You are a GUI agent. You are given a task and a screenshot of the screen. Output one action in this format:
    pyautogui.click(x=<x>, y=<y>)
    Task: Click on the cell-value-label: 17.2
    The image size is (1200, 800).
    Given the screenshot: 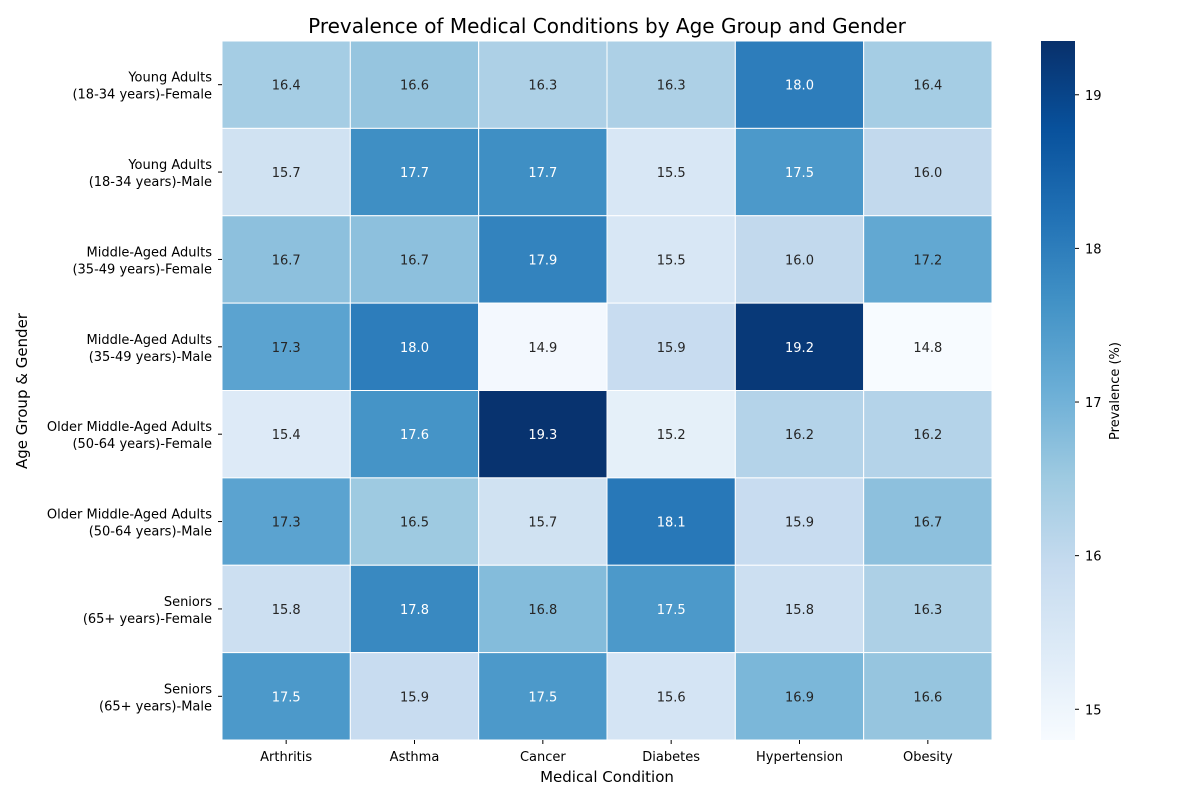 What is the action you would take?
    pyautogui.click(x=927, y=260)
    